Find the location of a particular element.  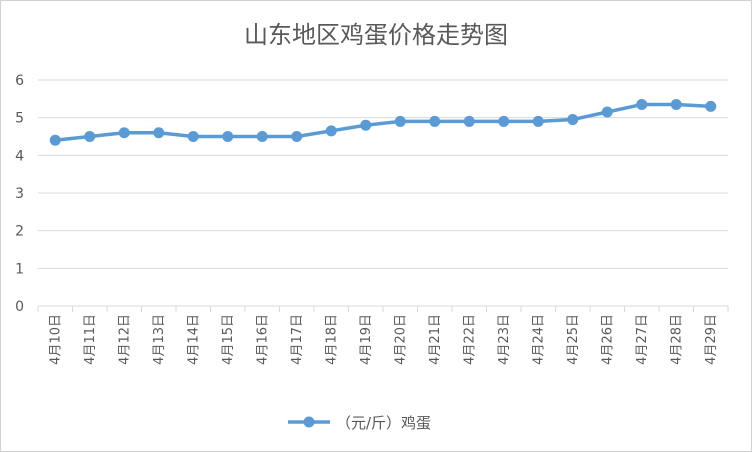

y-tick-label: 0 is located at coordinates (19, 307).